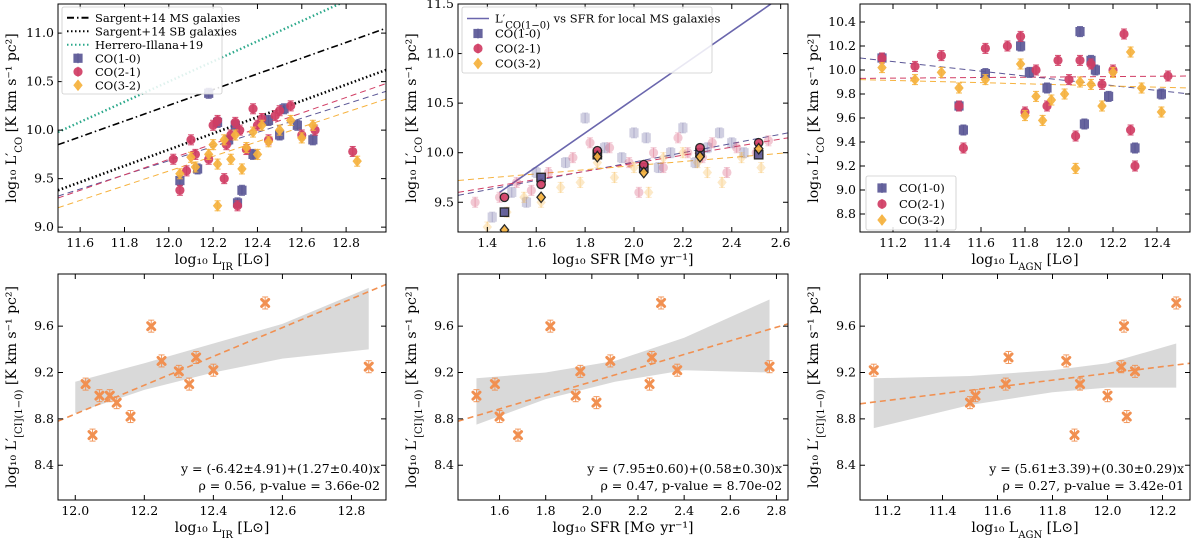 This screenshot has height=540, width=1200. I want to click on y-tick-label: 10.0, so click(842, 69).